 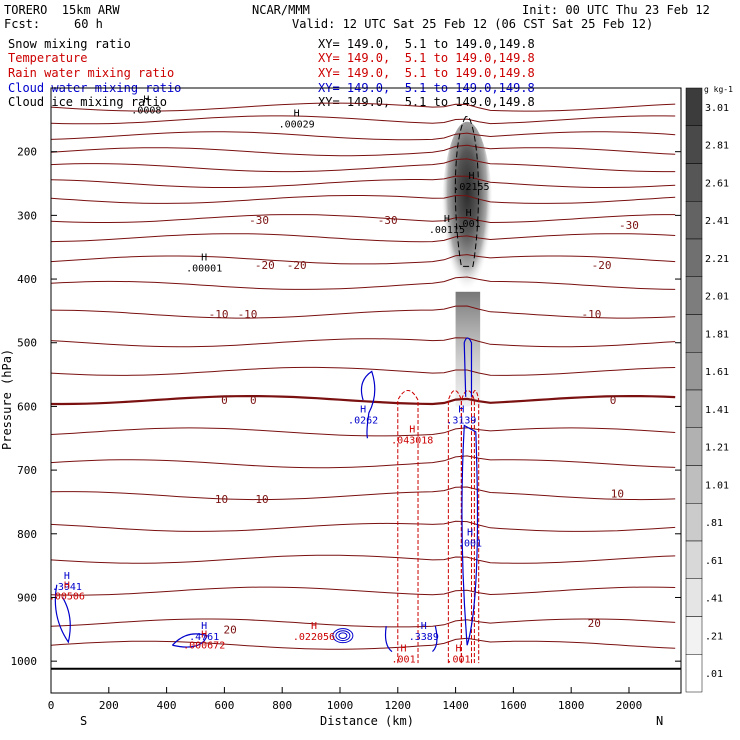 I want to click on maximum-value-label: .001, so click(x=470, y=544).